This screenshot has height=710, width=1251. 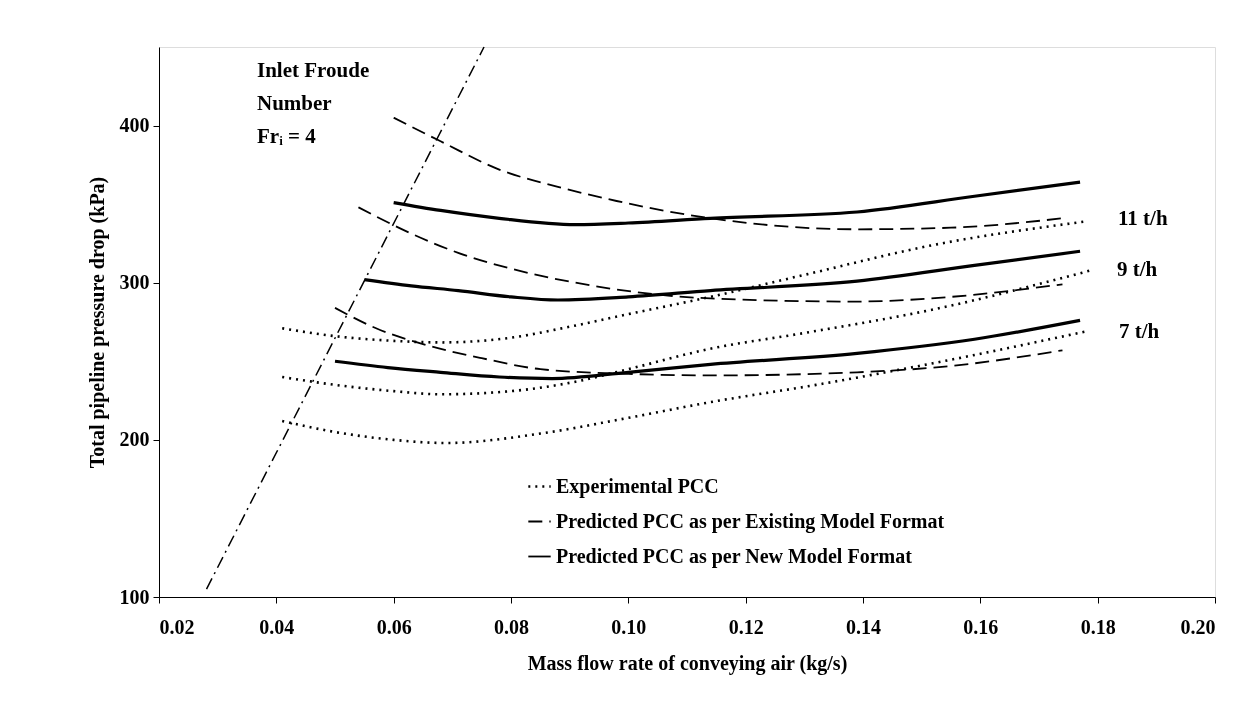 I want to click on x-tick-label: 0.18, so click(x=1098, y=626).